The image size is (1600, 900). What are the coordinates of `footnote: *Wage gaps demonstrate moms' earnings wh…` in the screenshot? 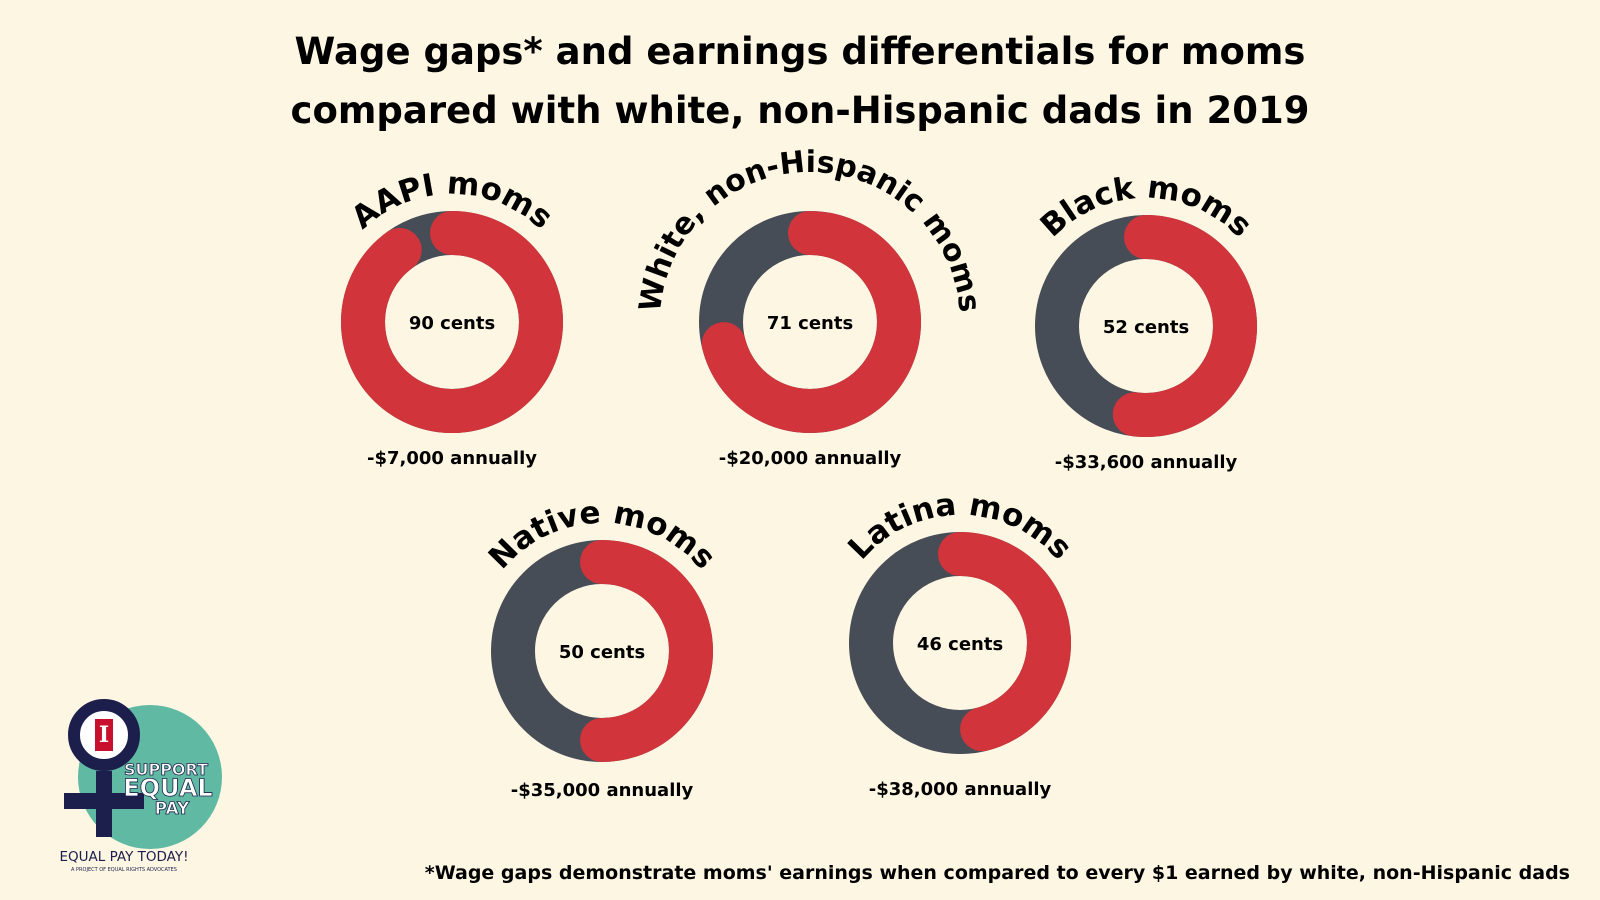 It's located at (997, 873).